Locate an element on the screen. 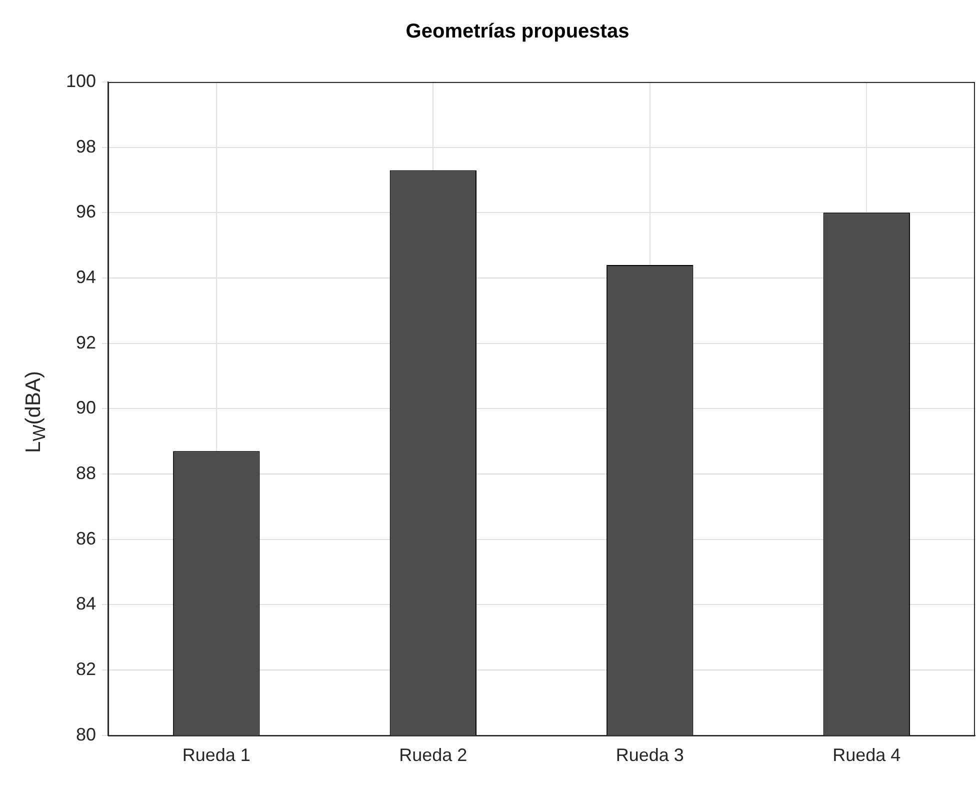  y-tick-label: 80 is located at coordinates (86, 734).